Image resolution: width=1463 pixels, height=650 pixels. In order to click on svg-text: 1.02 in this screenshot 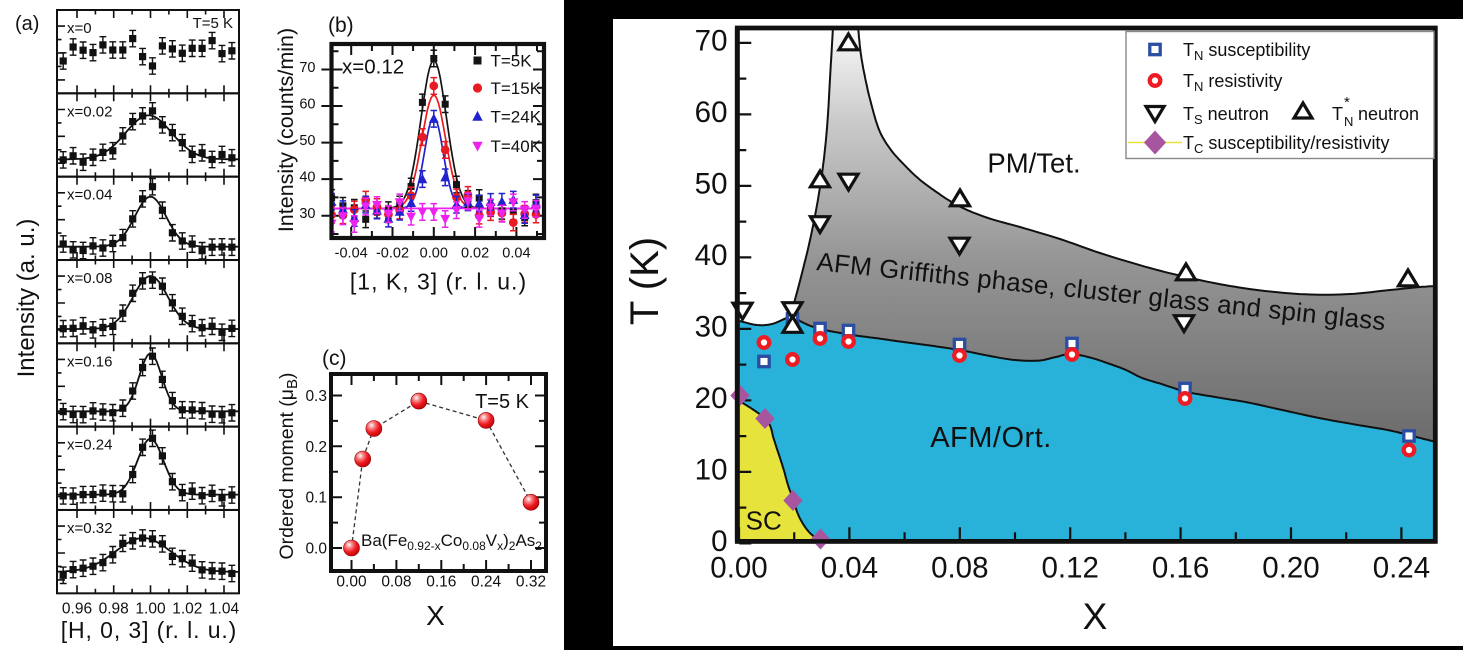, I will do `click(187, 609)`.